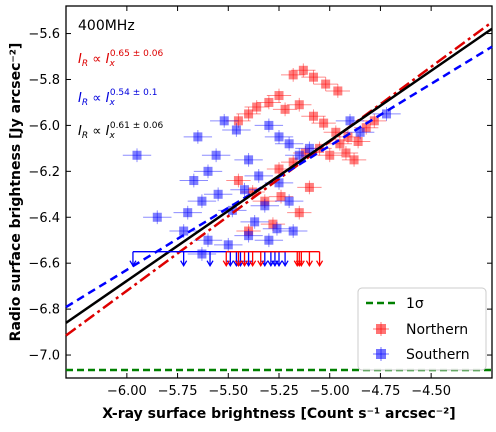  Describe the element at coordinates (437, 330) in the screenshot. I see `legend-northern-label: Northern` at that location.